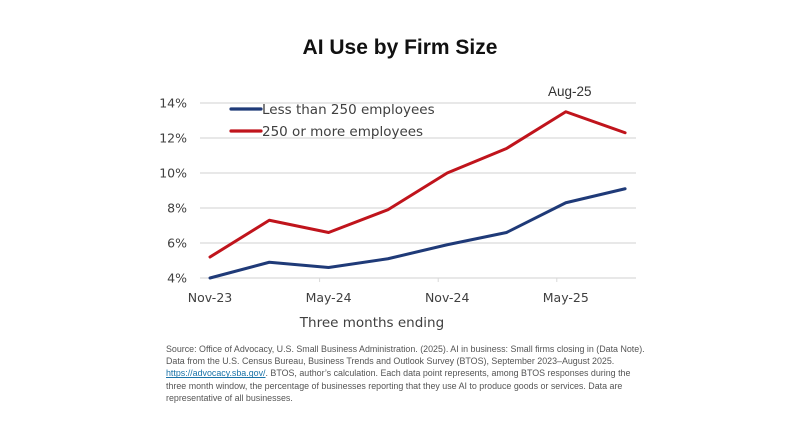 The width and height of the screenshot is (800, 437). I want to click on y-tick-label: 12%, so click(173, 138).